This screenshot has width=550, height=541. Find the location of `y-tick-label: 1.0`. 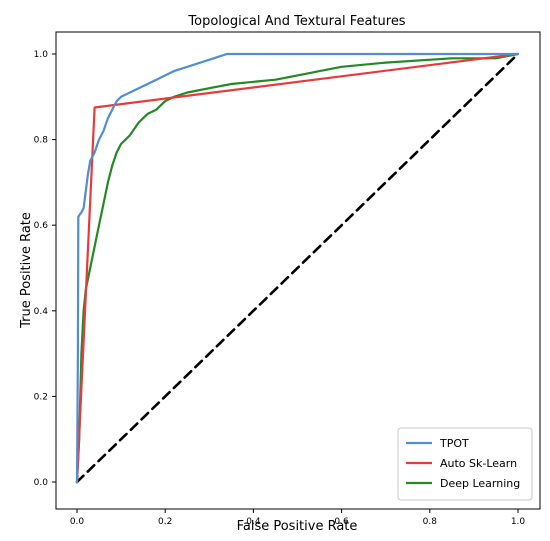

y-tick-label: 1.0 is located at coordinates (41, 55).